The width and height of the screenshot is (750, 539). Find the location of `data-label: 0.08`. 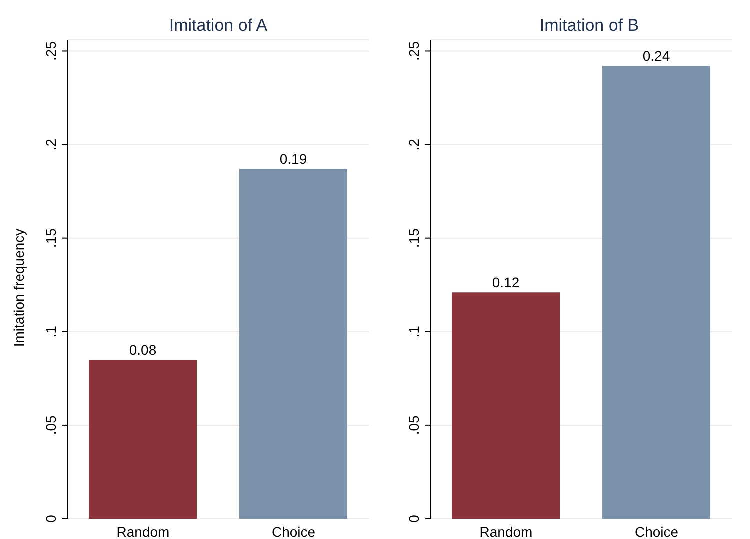

data-label: 0.08 is located at coordinates (143, 350).